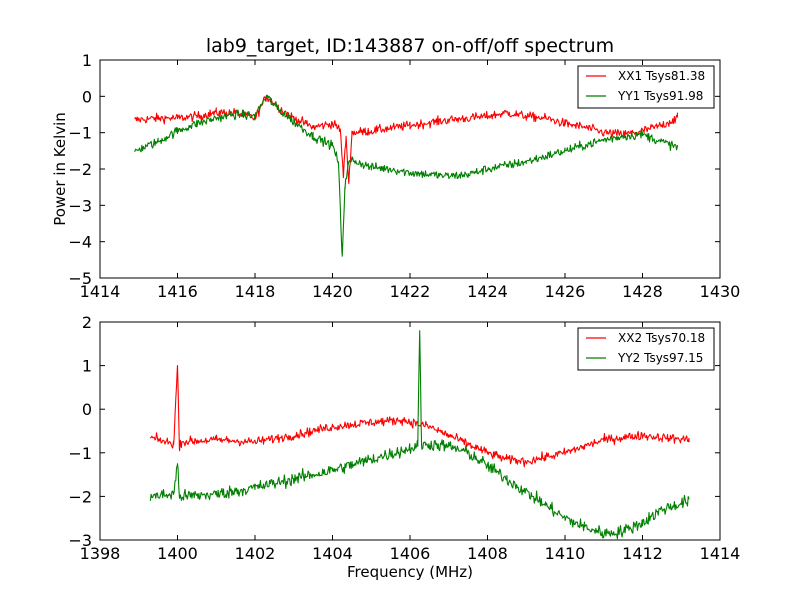 This screenshot has height=600, width=800. I want to click on series-line-xx1, so click(406, 140).